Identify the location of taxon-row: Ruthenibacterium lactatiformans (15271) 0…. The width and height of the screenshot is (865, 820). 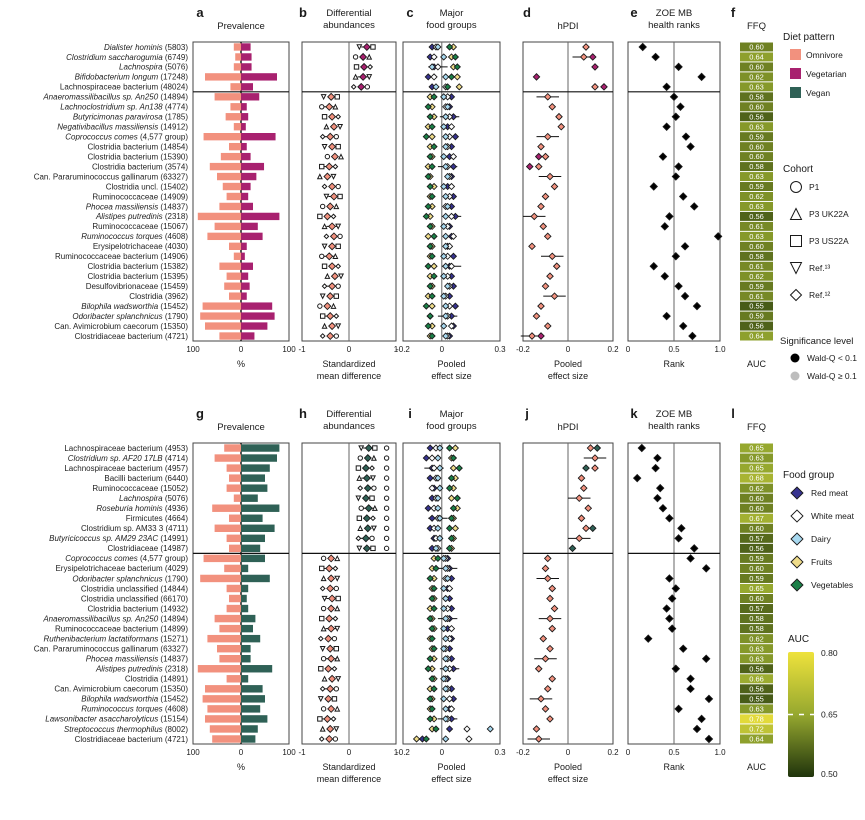
(408, 638).